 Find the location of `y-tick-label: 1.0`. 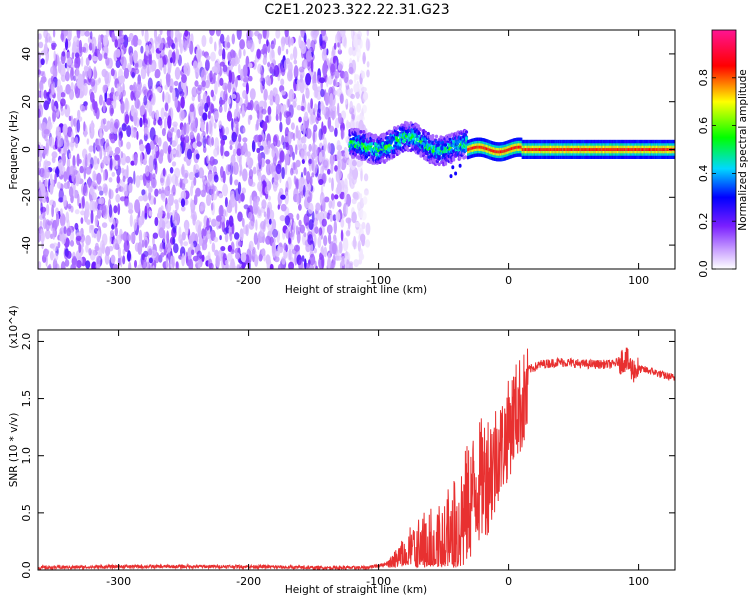

y-tick-label: 1.0 is located at coordinates (26, 456).